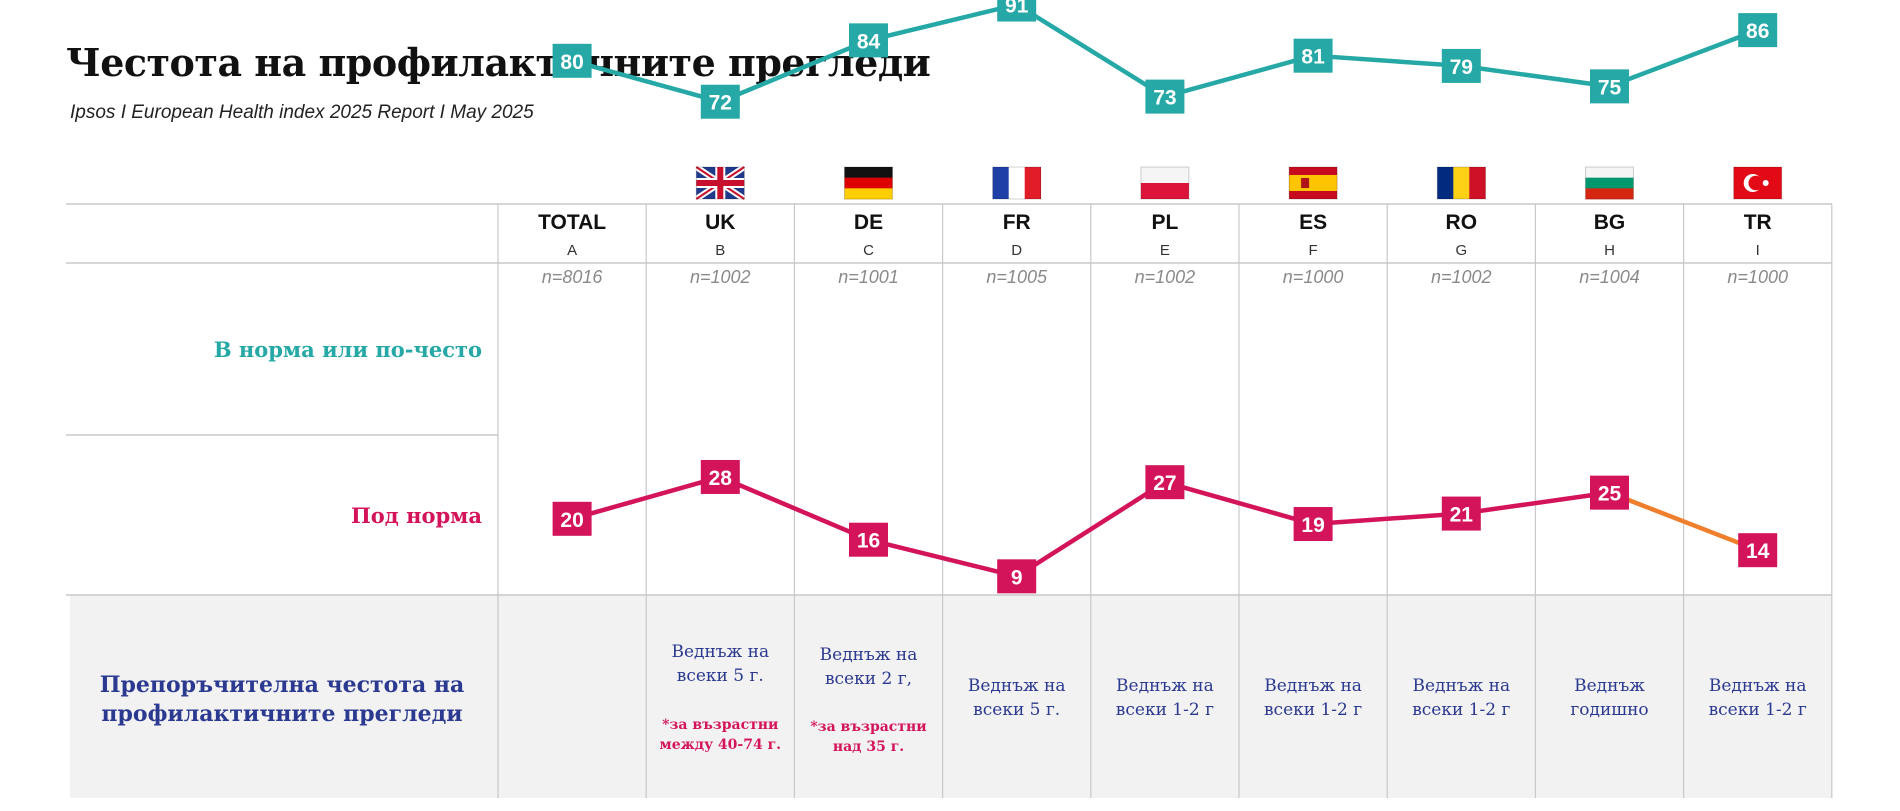 This screenshot has height=811, width=1900. What do you see at coordinates (1165, 250) in the screenshot?
I see `column-letter: E` at bounding box center [1165, 250].